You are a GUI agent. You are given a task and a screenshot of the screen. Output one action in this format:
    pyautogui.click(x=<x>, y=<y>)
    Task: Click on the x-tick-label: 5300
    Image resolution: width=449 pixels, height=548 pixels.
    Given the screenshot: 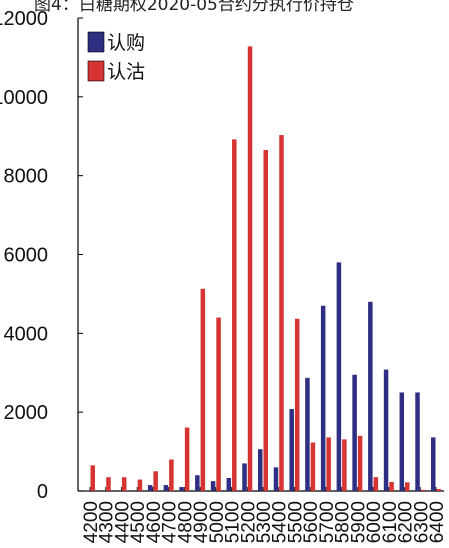 What is the action you would take?
    pyautogui.click(x=264, y=522)
    